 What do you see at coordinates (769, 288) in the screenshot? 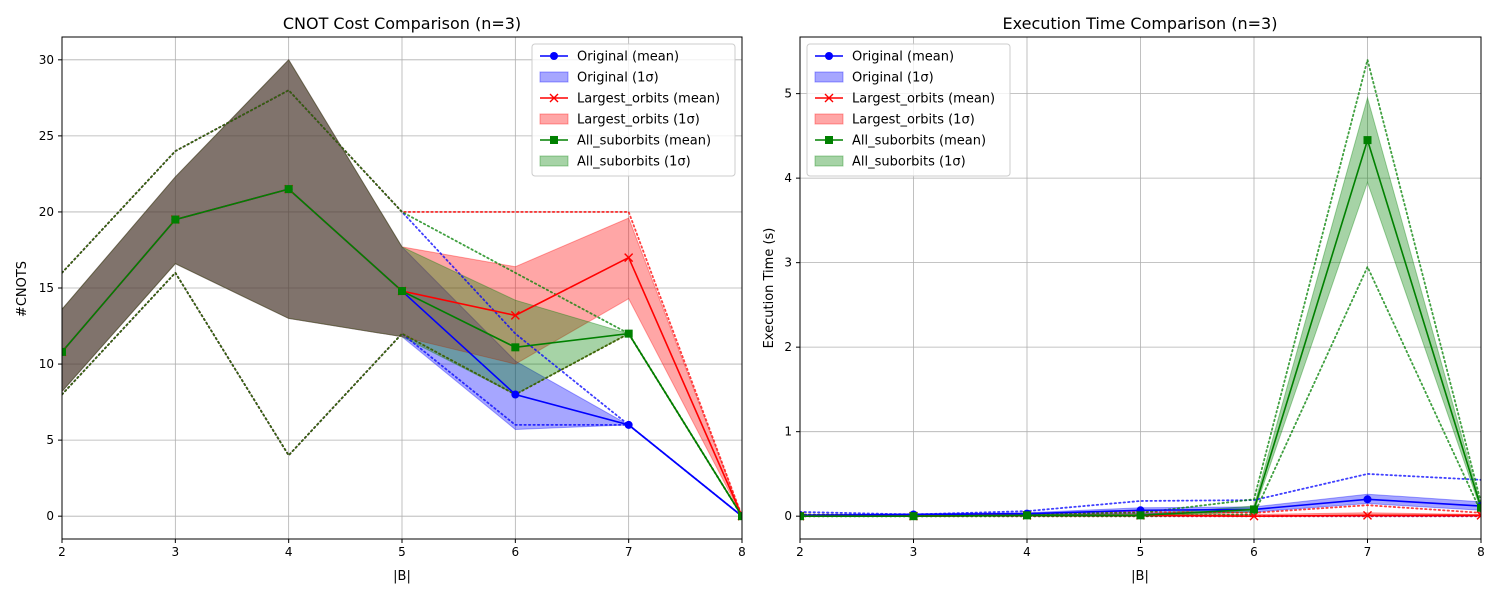
I see `y-axis-label: Execution Time (s)` at bounding box center [769, 288].